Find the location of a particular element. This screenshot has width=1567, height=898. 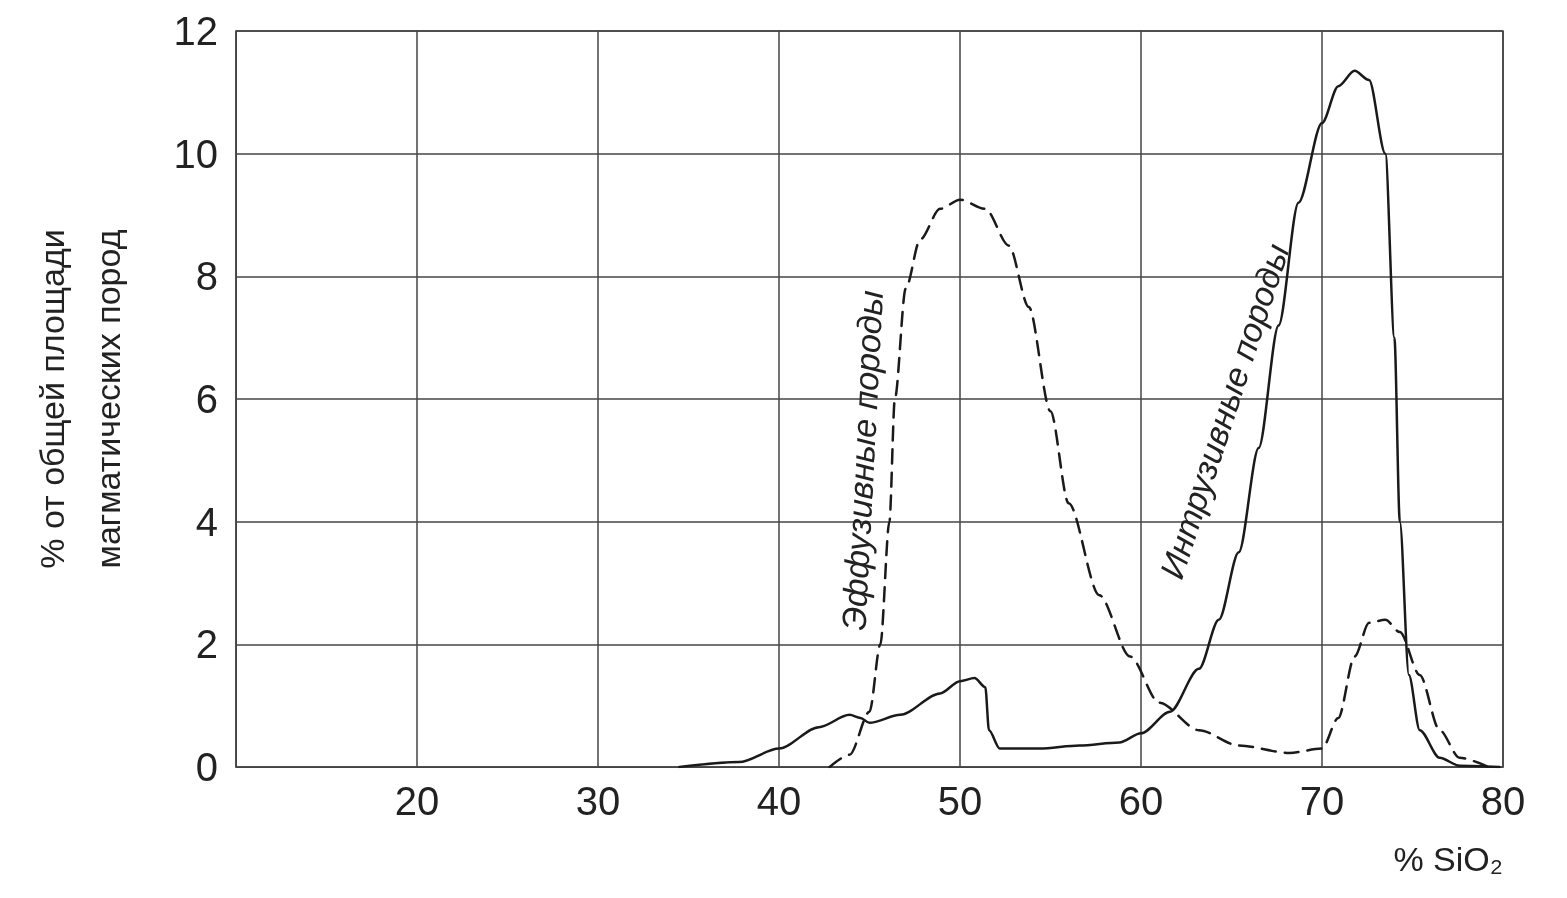

x-tick-label: 80 is located at coordinates (1503, 801).